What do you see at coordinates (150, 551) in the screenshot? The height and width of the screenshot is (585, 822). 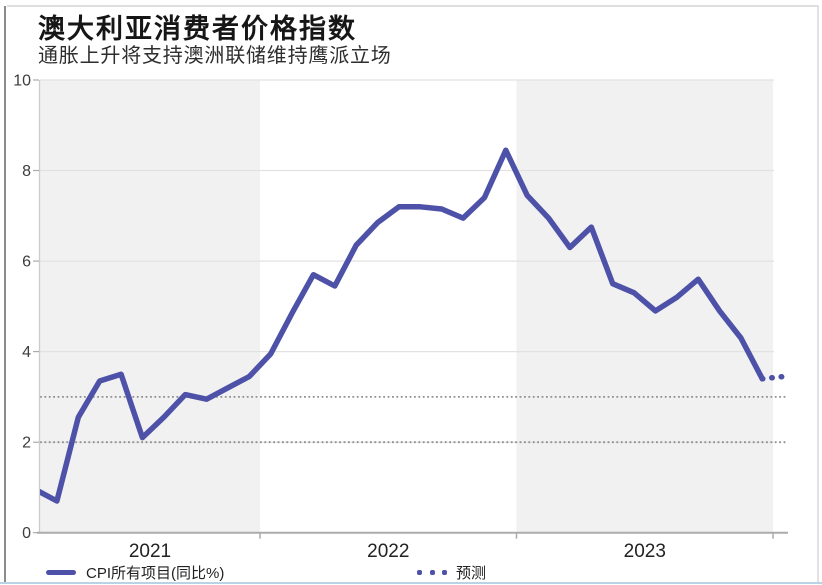 I see `x-axis-year-label: 2021` at bounding box center [150, 551].